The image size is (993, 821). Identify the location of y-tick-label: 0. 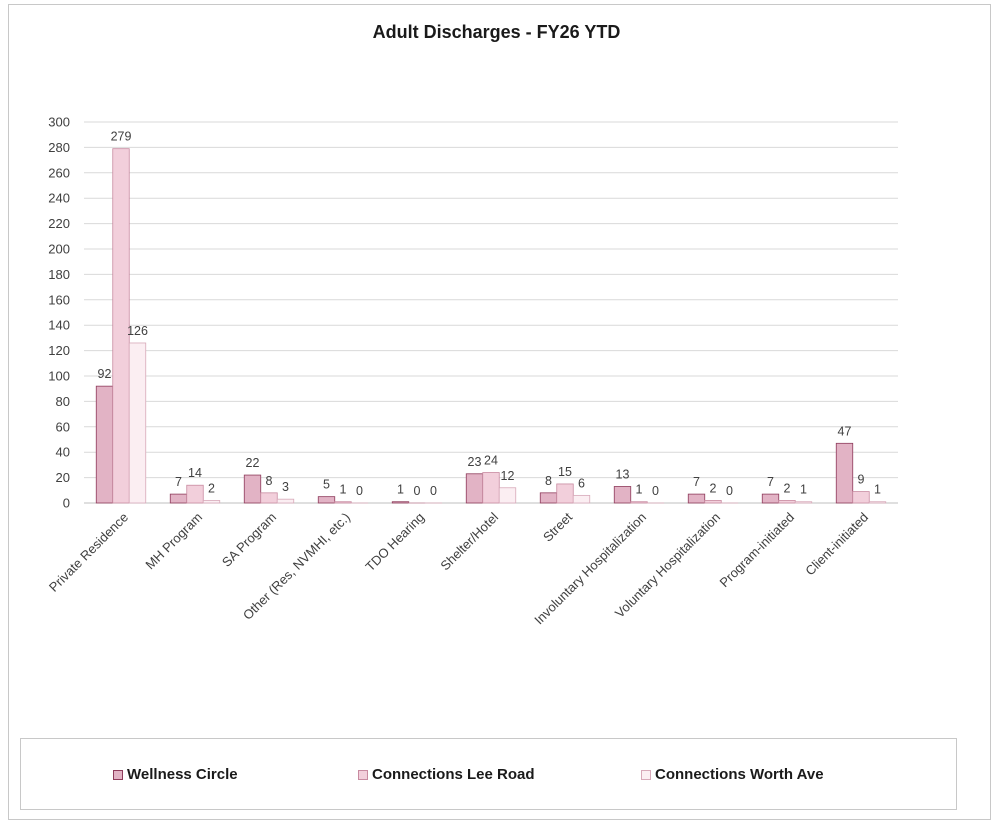
(66, 503).